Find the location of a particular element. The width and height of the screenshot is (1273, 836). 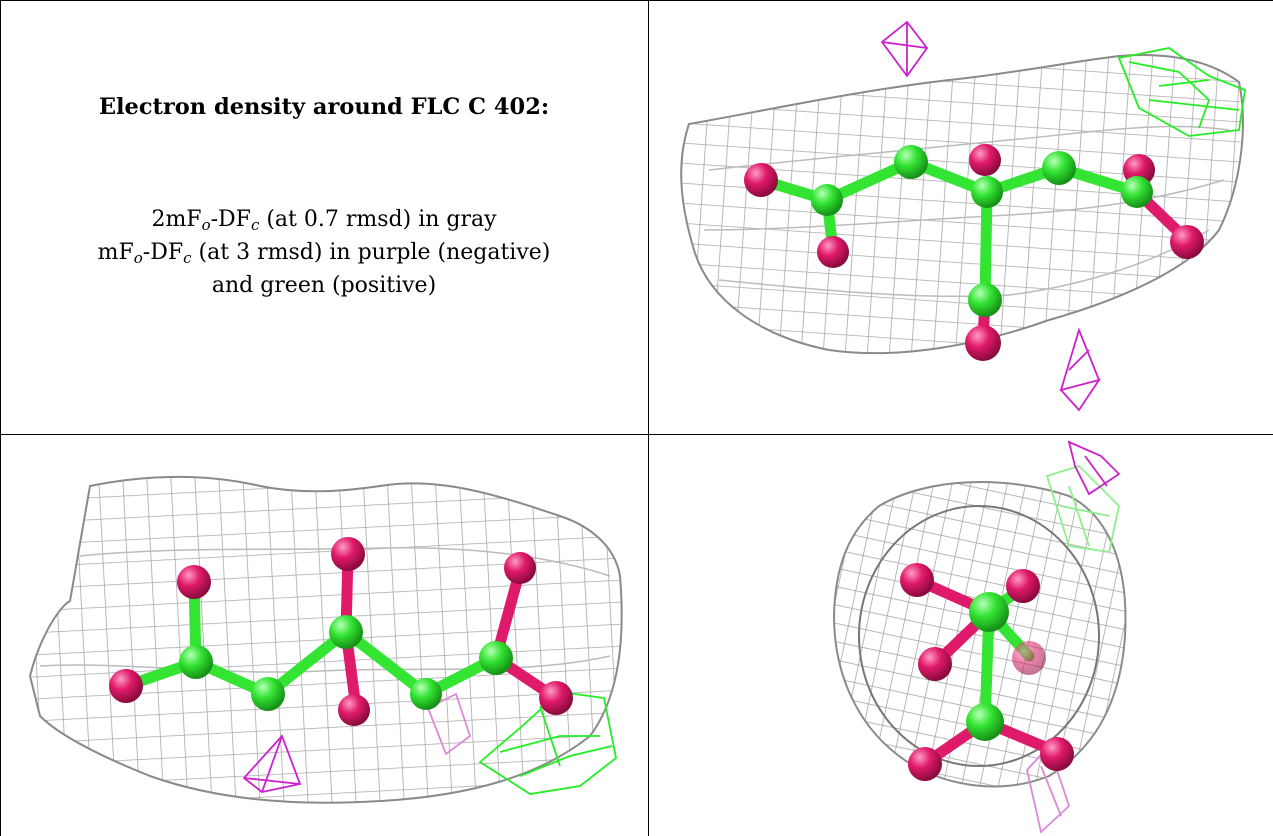

caption-line-fofc: mFo-DFc (at 3 rmsd) in purple (negative) is located at coordinates (324, 253).